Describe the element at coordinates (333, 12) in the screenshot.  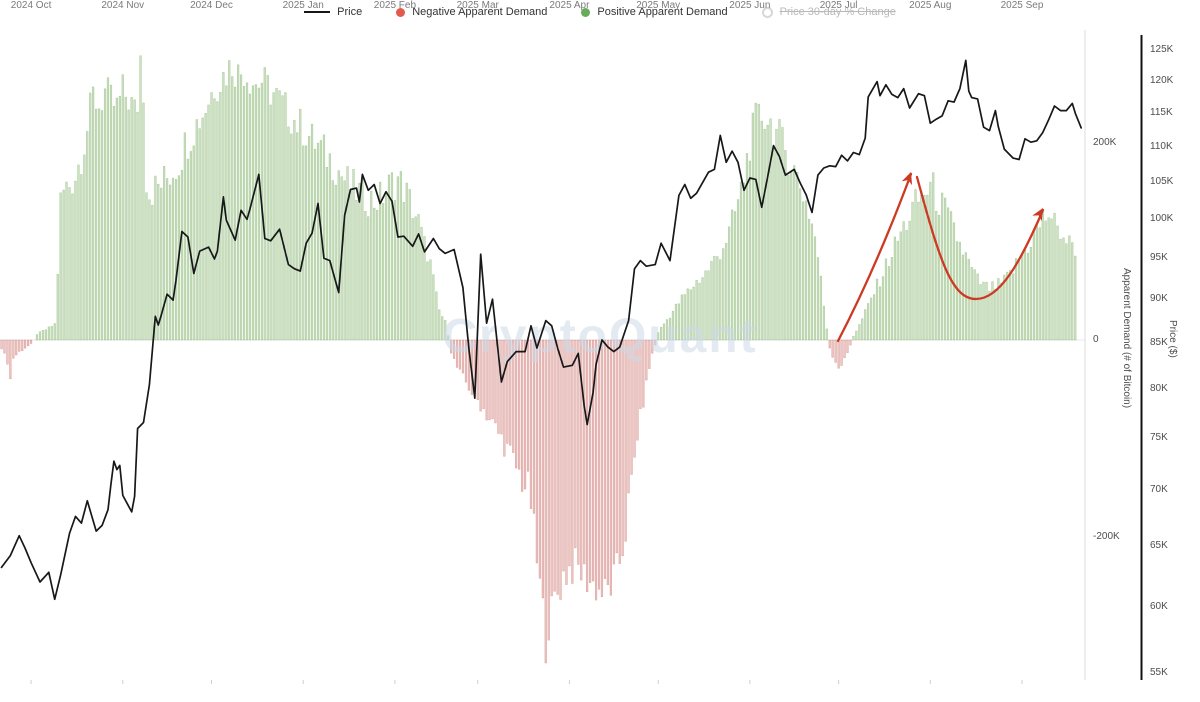
I see `legend-item-price: Price` at that location.